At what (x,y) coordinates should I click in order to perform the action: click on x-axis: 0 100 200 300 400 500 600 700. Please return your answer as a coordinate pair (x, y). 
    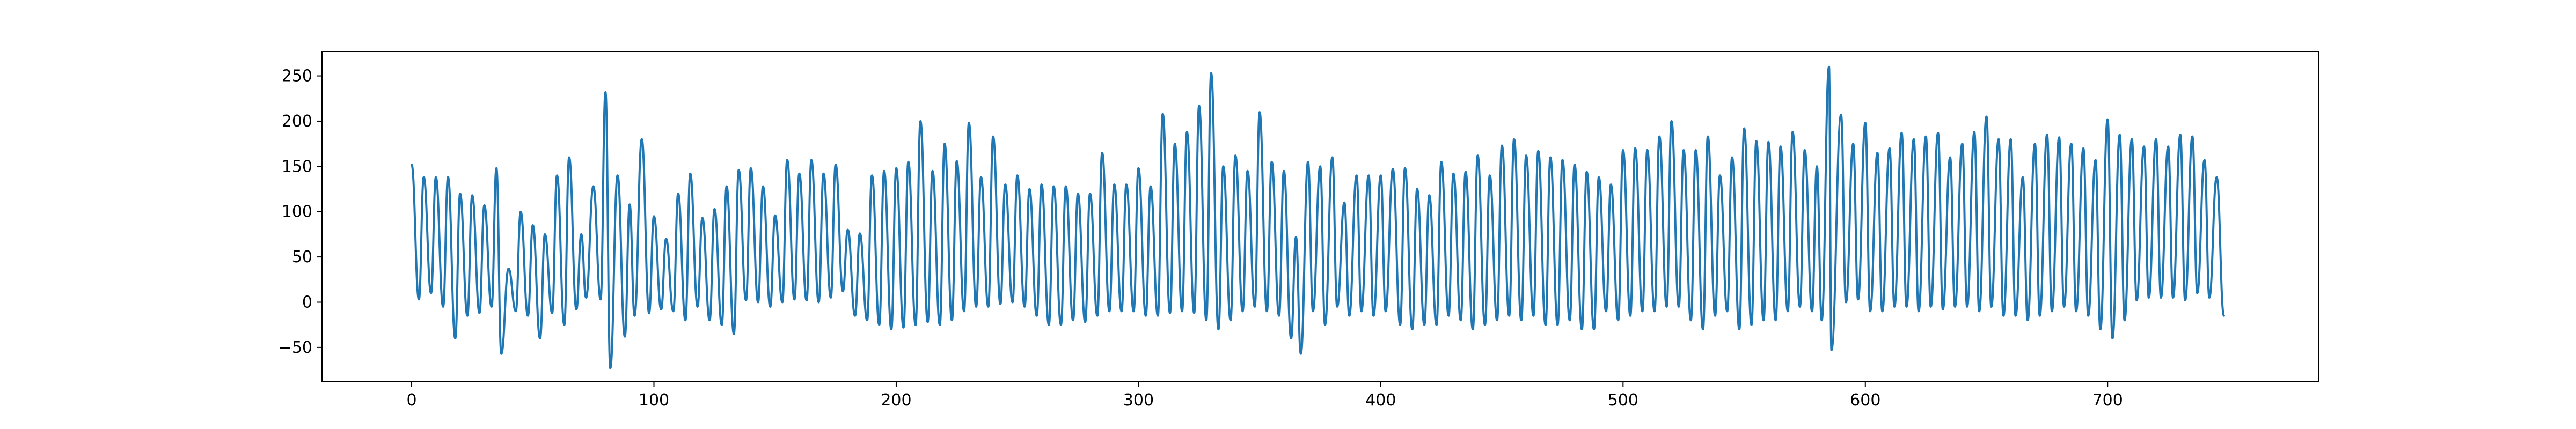
    Looking at the image, I should click on (1264, 396).